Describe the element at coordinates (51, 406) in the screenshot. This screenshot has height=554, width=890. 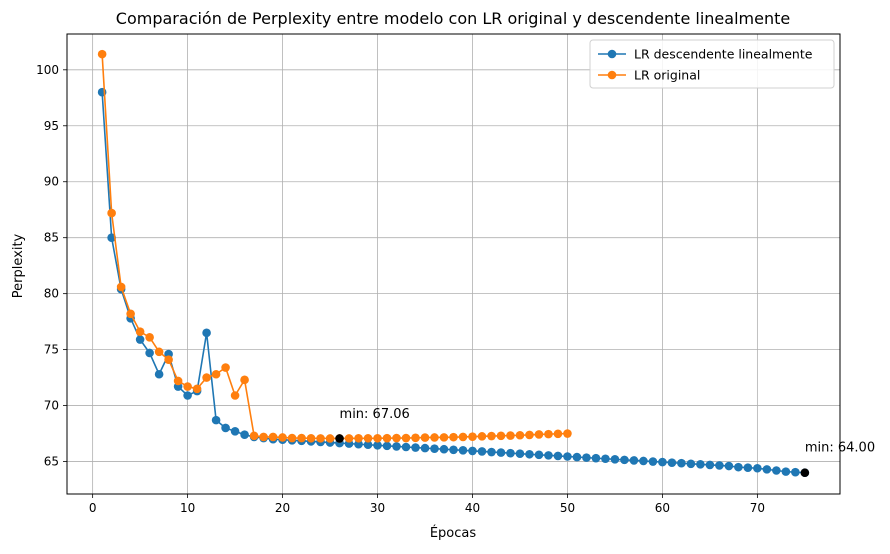
I see `y-tick-label: 70` at that location.